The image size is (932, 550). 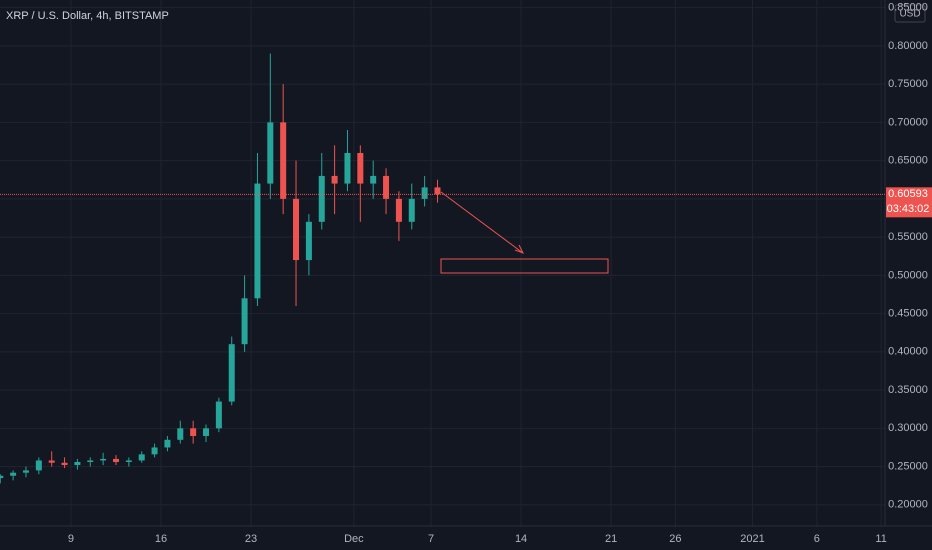 What do you see at coordinates (908, 194) in the screenshot?
I see `last-price-label: 0.60593` at bounding box center [908, 194].